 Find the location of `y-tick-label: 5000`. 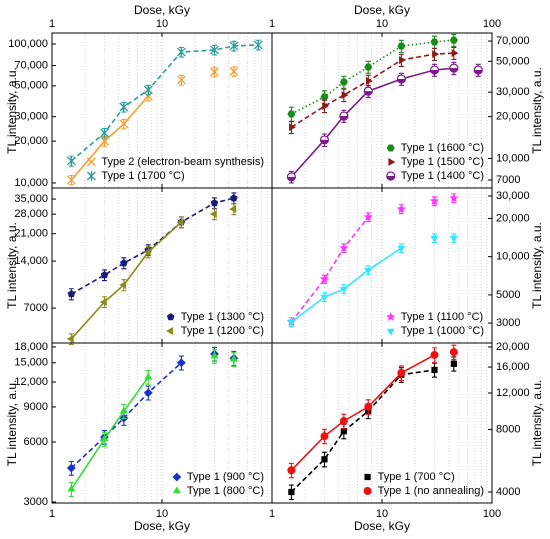

y-tick-label: 5000 is located at coordinates (508, 295).